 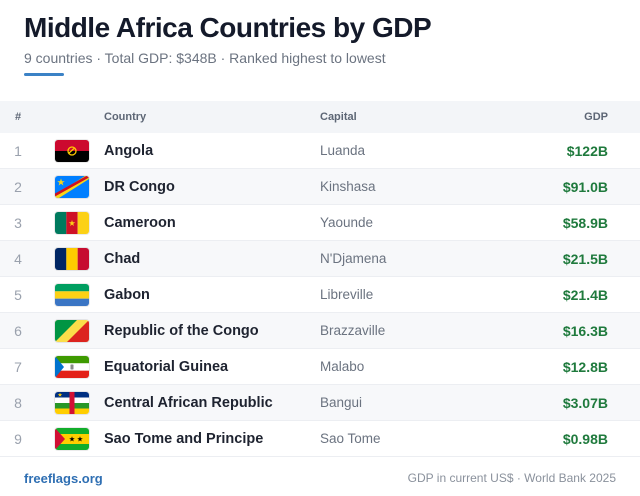 What do you see at coordinates (585, 438) in the screenshot?
I see `gdp-value: $0.98B` at bounding box center [585, 438].